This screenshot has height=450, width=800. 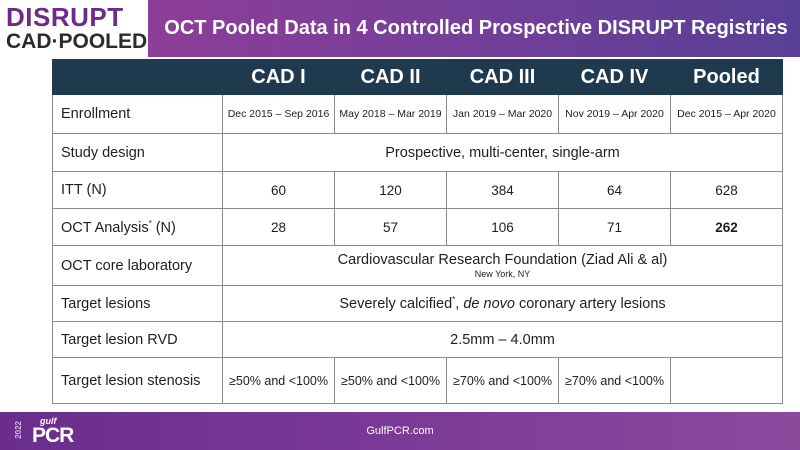 What do you see at coordinates (390, 114) in the screenshot?
I see `enrollment-cell: May 2018 – Mar 2019` at bounding box center [390, 114].